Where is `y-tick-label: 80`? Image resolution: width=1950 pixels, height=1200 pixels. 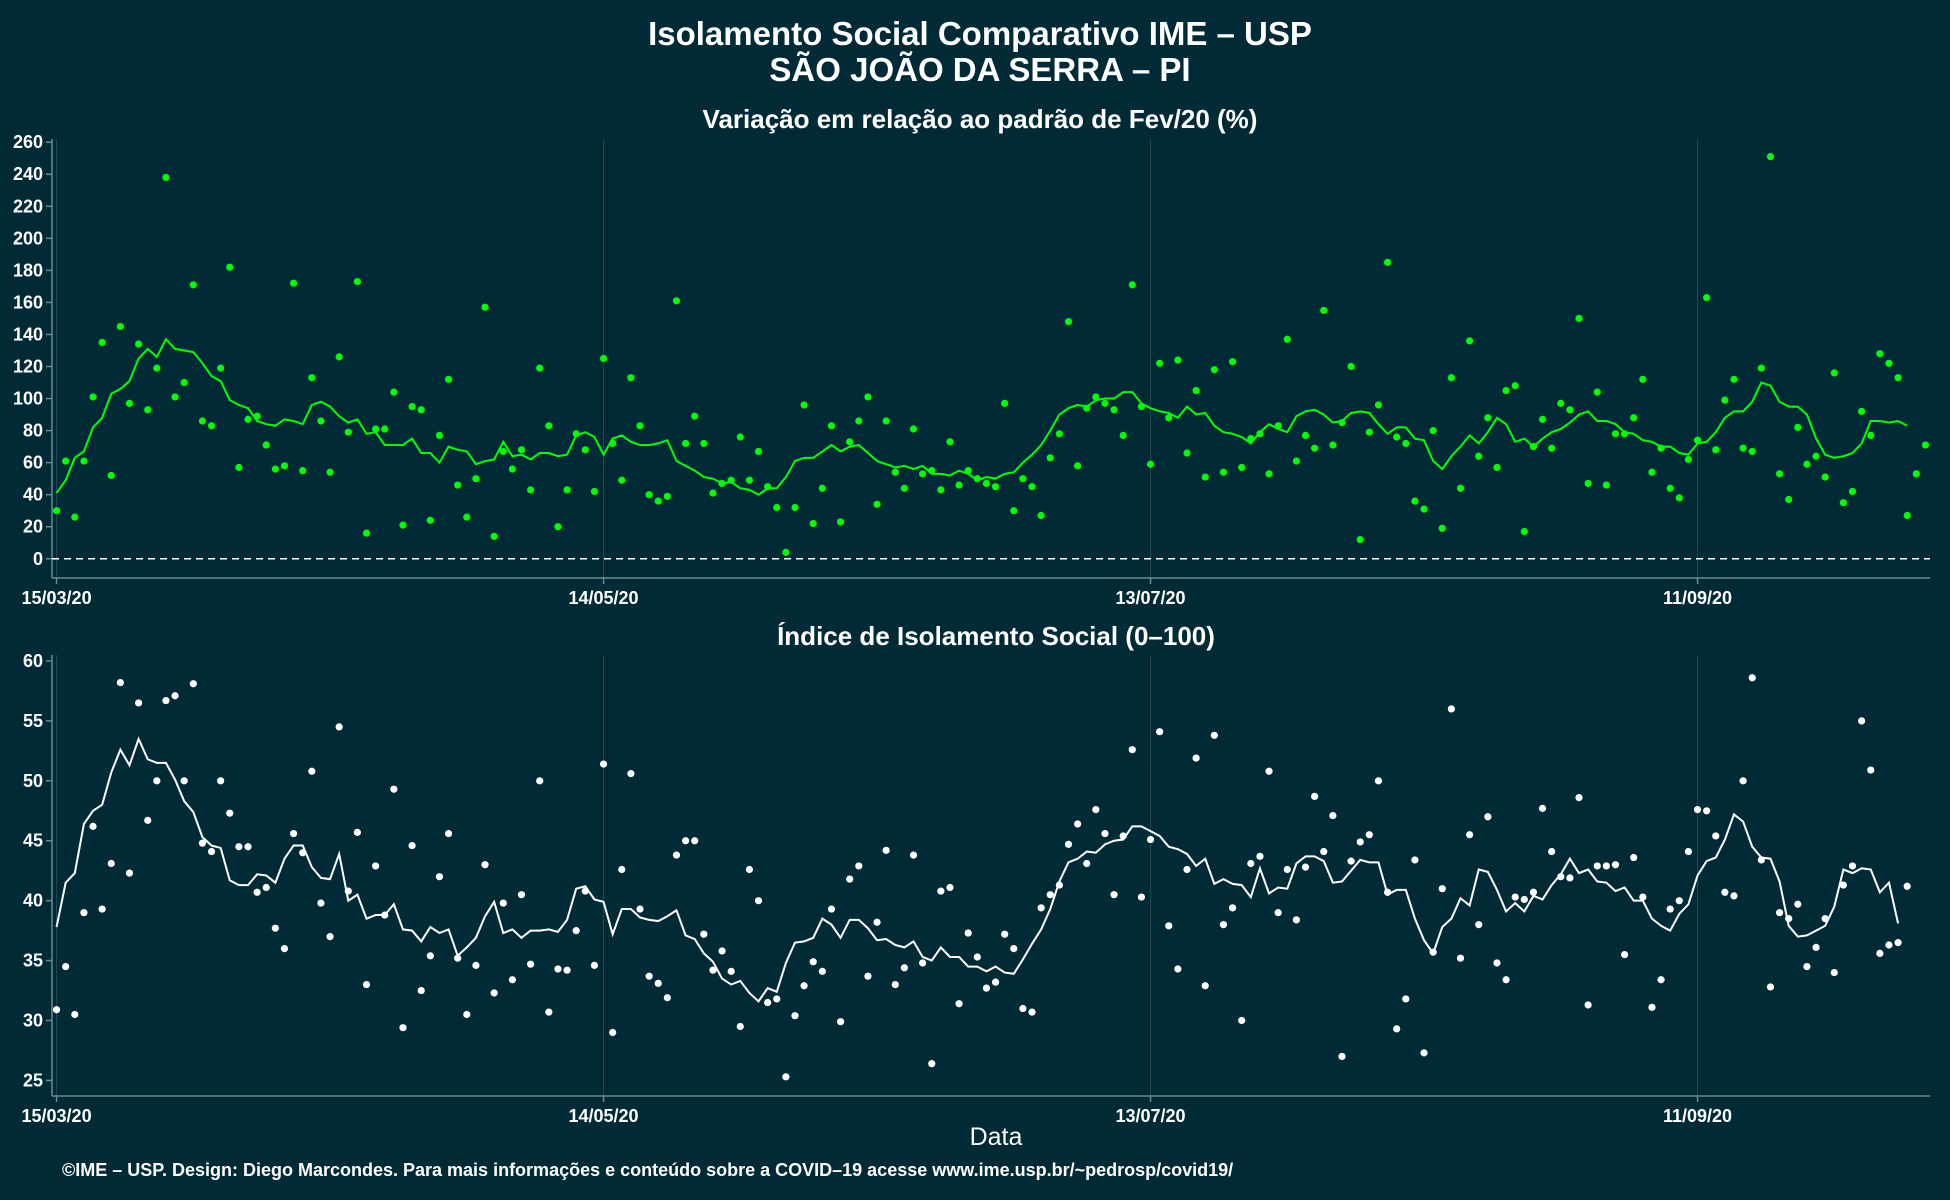 y-tick-label: 80 is located at coordinates (33, 431).